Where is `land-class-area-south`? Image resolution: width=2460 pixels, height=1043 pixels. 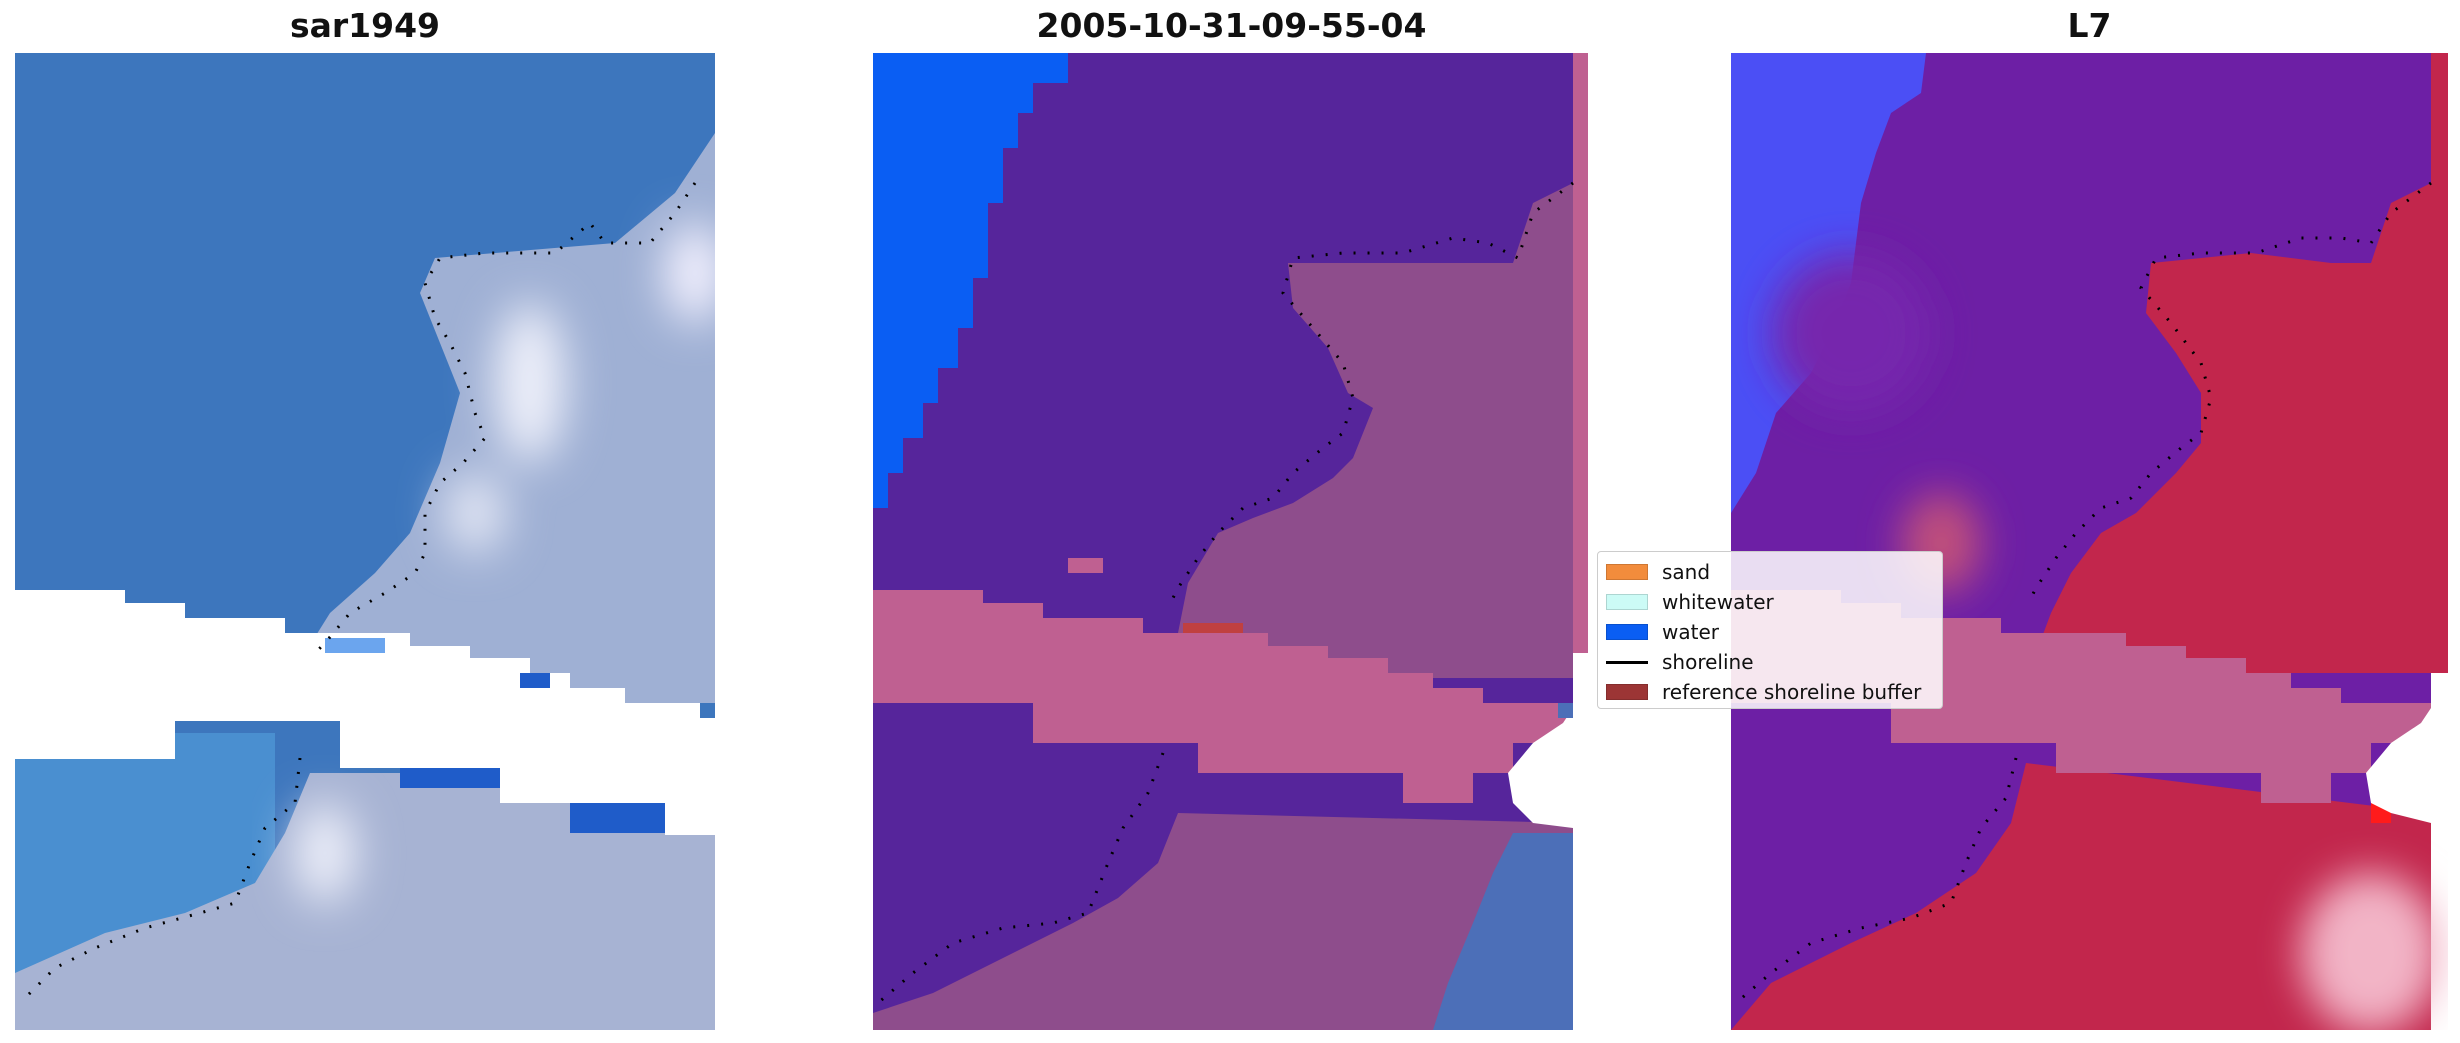
land-class-area-south is located at coordinates (1223, 921).